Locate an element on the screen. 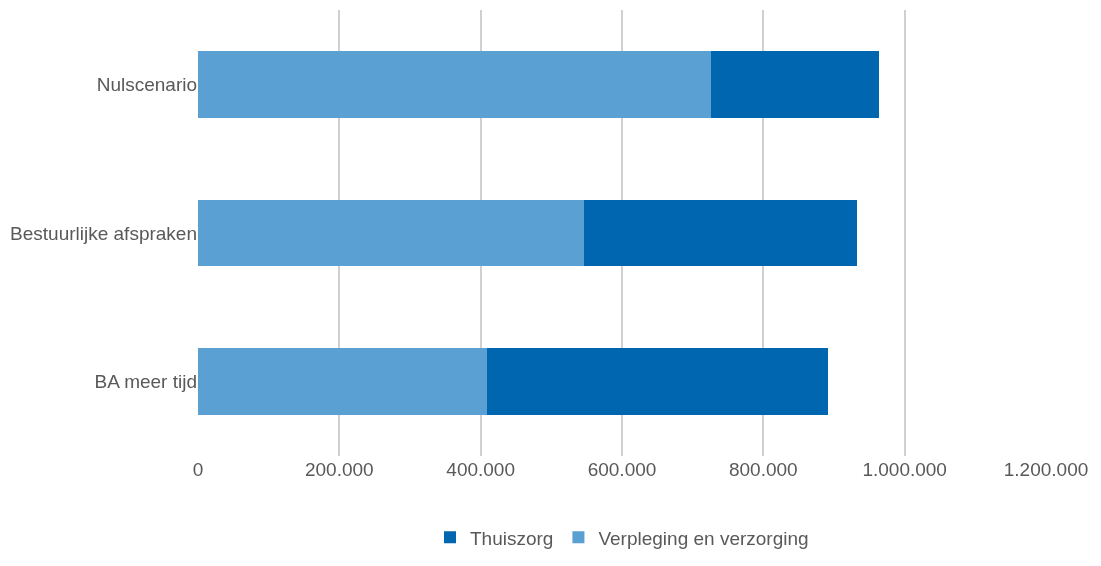 This screenshot has height=566, width=1101. y-tick-label: BA meer tijd is located at coordinates (145, 382).